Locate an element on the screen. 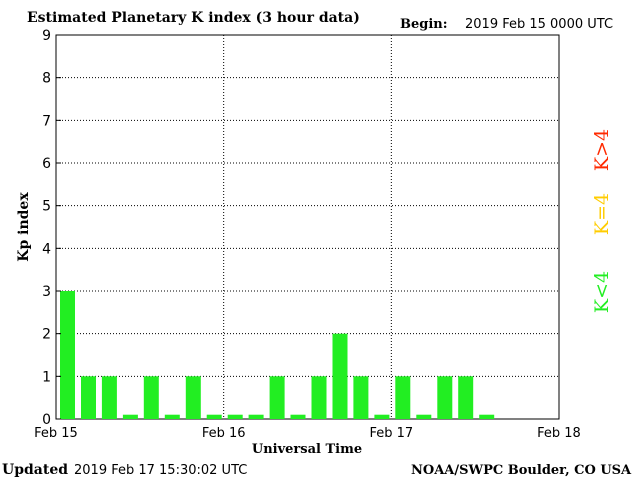 This screenshot has height=480, width=640. x-tick-label: Feb 15 is located at coordinates (56, 433).